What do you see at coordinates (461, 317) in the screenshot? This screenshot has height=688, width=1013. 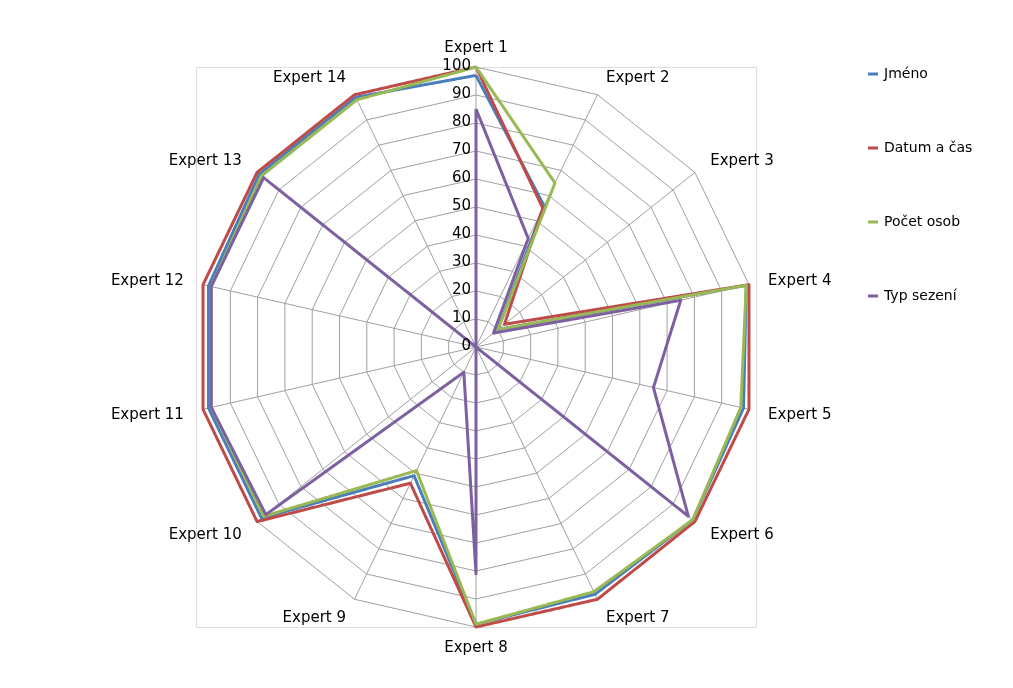 I see `y-tick-label: 10` at bounding box center [461, 317].